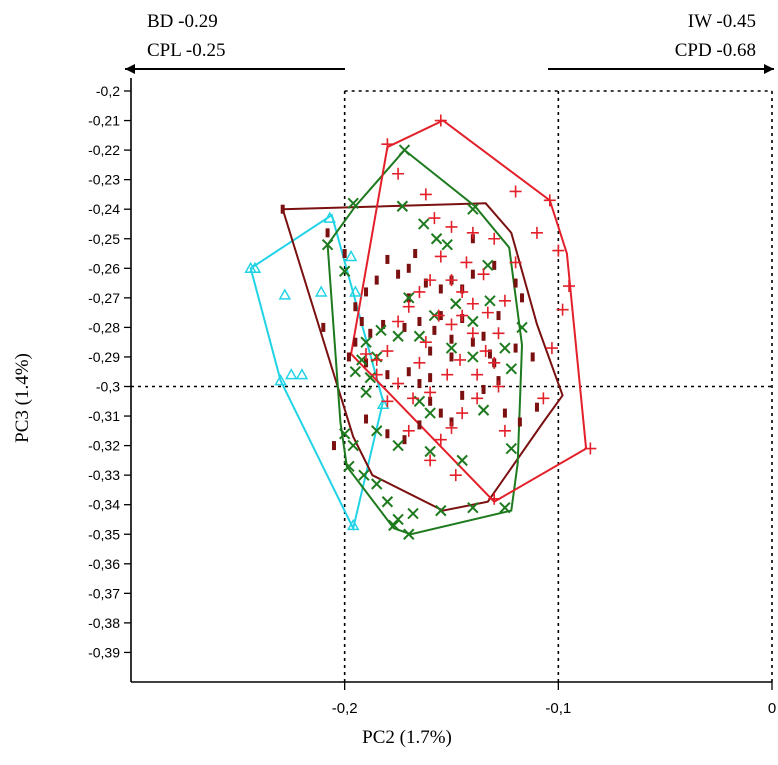 This screenshot has height=765, width=778. I want to click on y-tick-label-16: -0,36, so click(104, 564).